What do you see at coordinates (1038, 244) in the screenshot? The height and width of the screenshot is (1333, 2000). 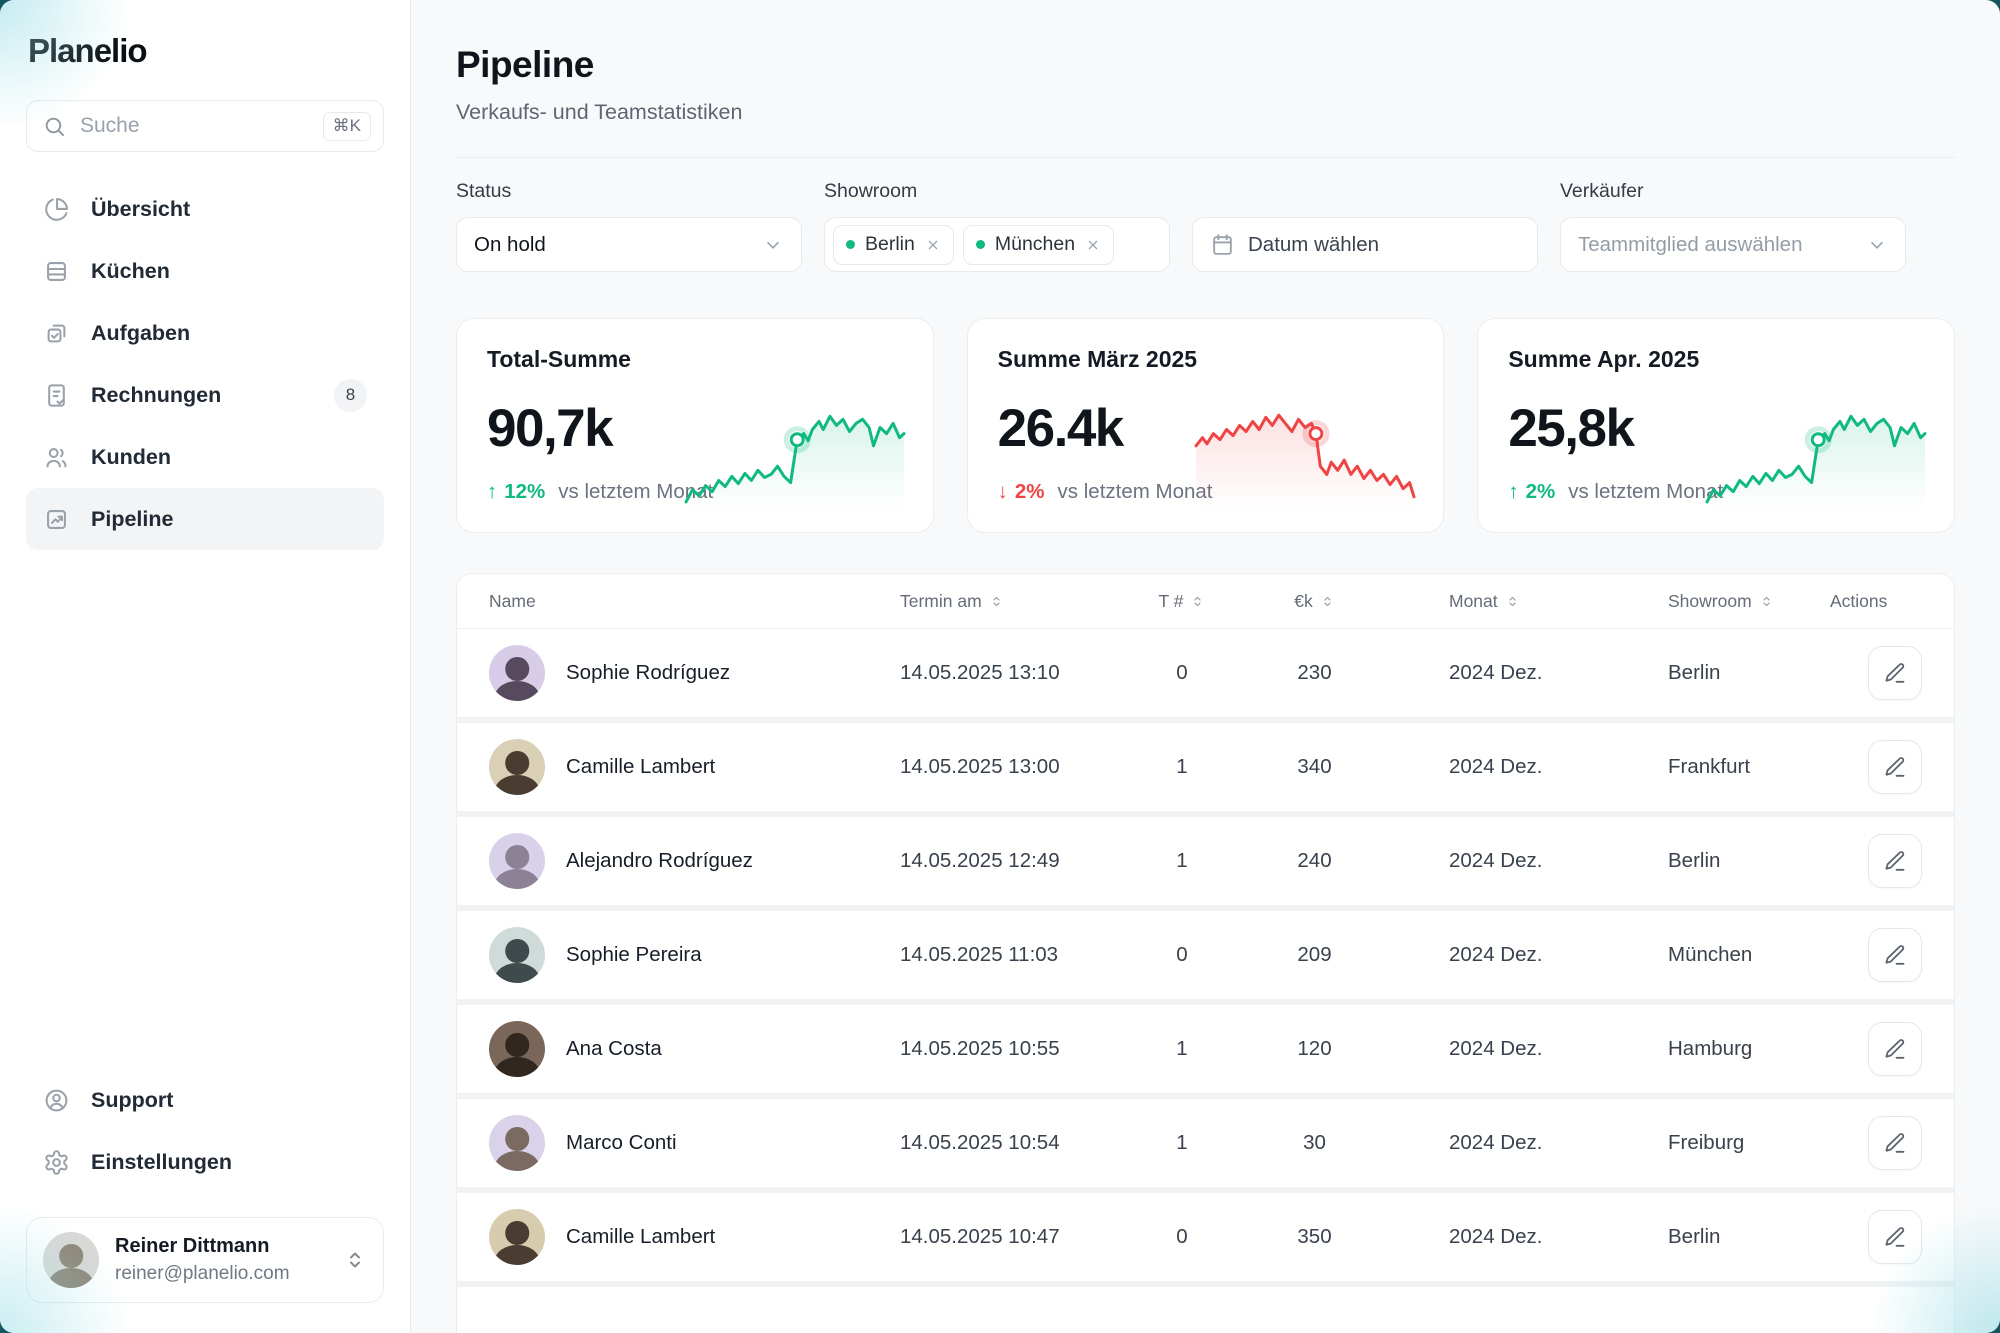 I see `showroom-chip-münchen: München` at bounding box center [1038, 244].